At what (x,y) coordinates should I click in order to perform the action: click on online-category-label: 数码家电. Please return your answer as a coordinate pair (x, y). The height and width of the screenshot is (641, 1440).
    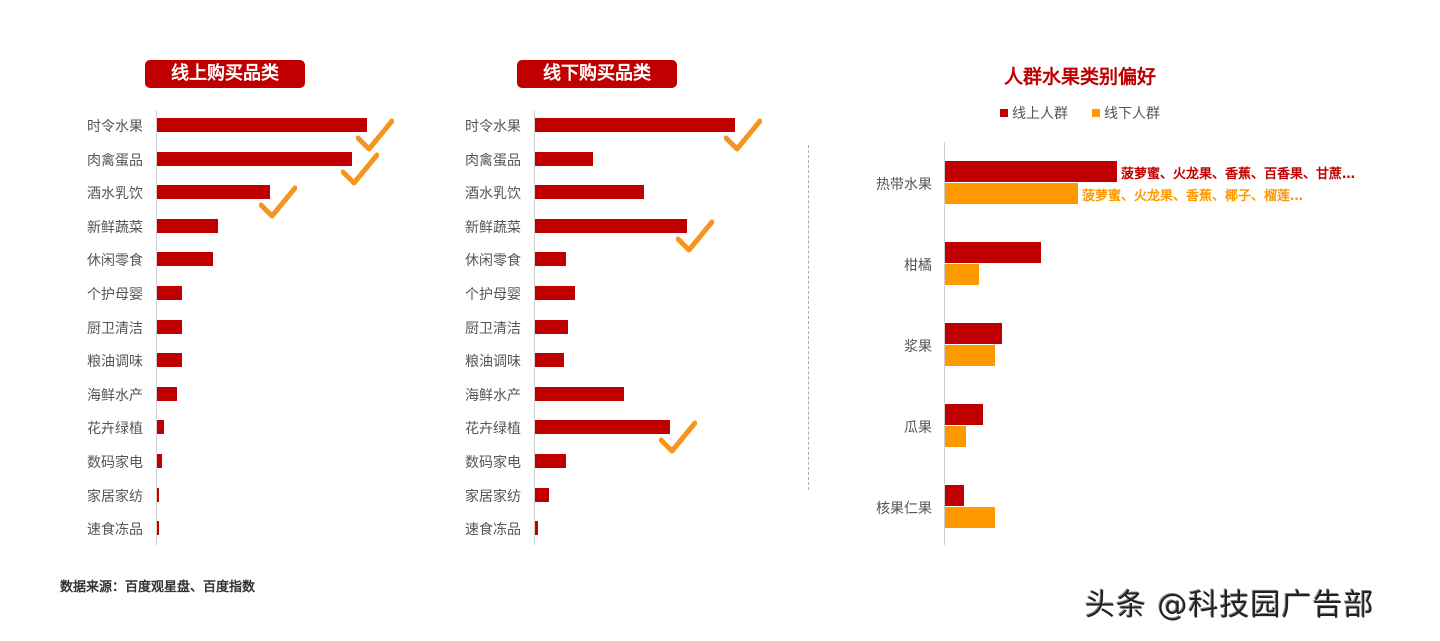
    Looking at the image, I should click on (115, 463).